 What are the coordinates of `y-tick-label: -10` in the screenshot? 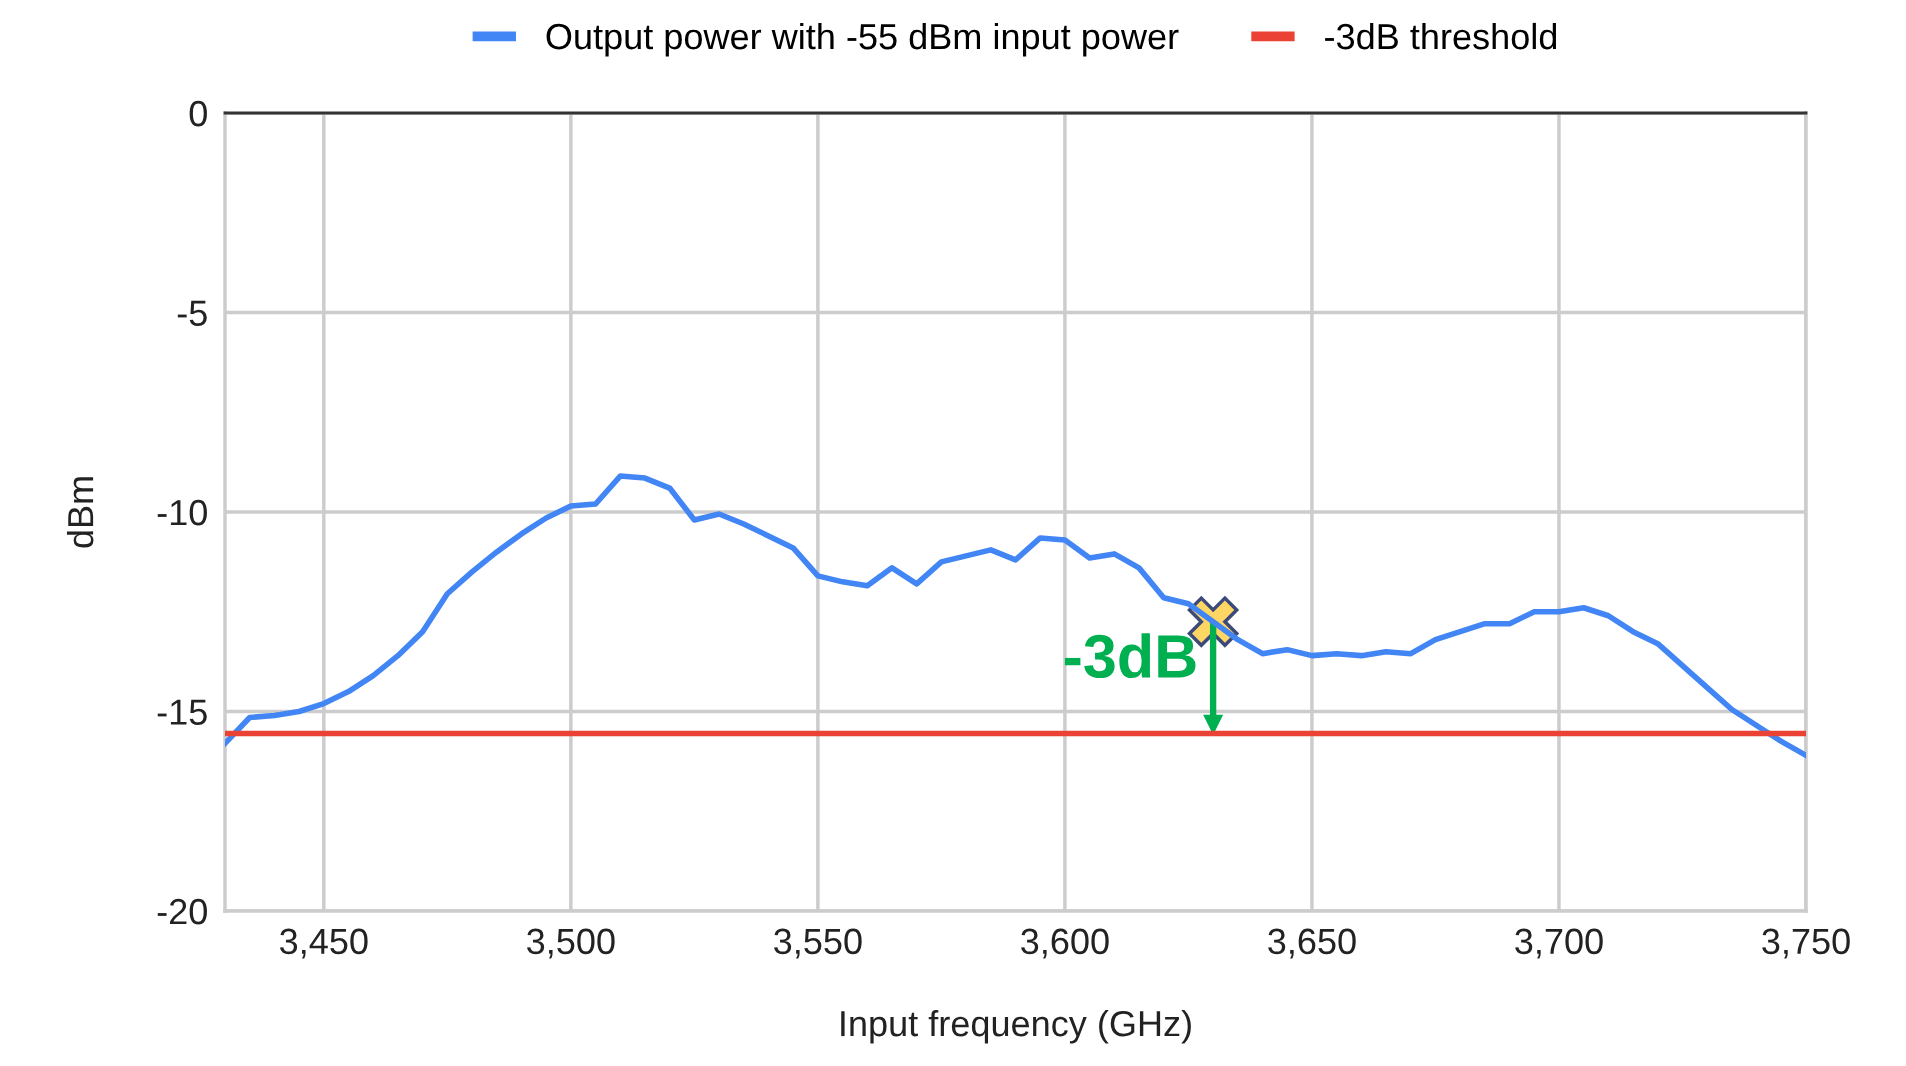 It's located at (182, 512).